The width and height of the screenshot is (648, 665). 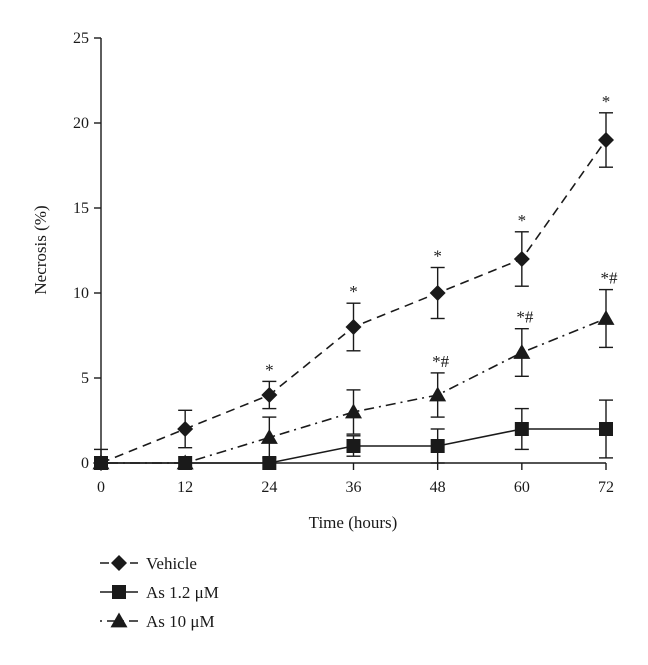 I want to click on y-tick-label: 20, so click(x=81, y=123).